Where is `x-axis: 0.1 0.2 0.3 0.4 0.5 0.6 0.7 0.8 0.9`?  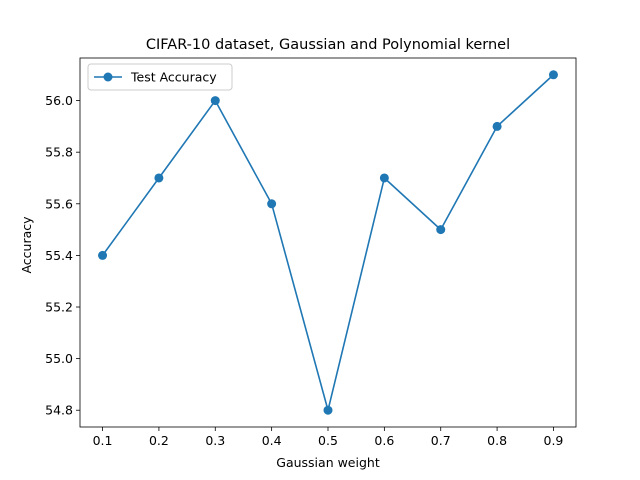 x-axis: 0.1 0.2 0.3 0.4 0.5 0.6 0.7 0.8 0.9 is located at coordinates (328, 437).